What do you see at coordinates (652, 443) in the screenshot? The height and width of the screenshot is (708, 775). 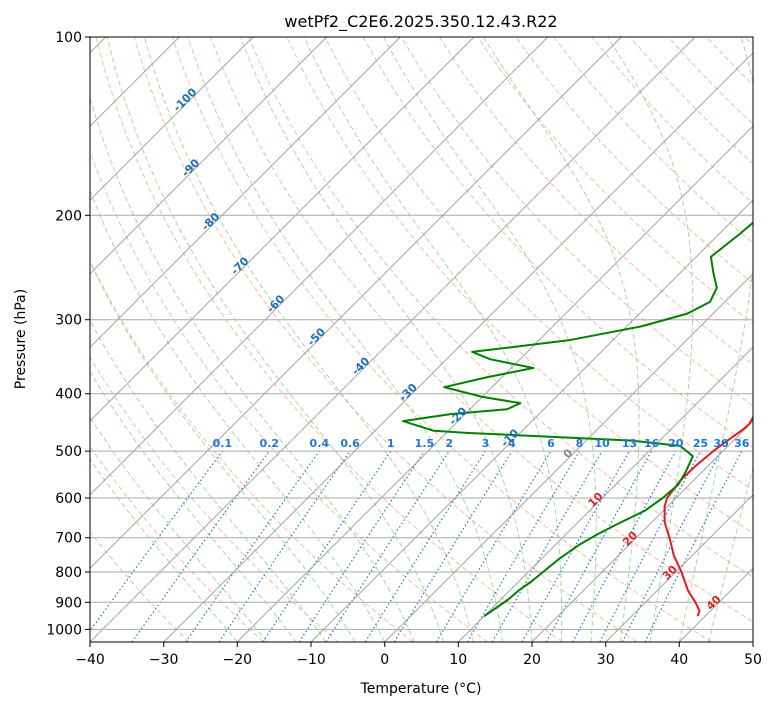 I see `mixing-ratio-label: 16` at bounding box center [652, 443].